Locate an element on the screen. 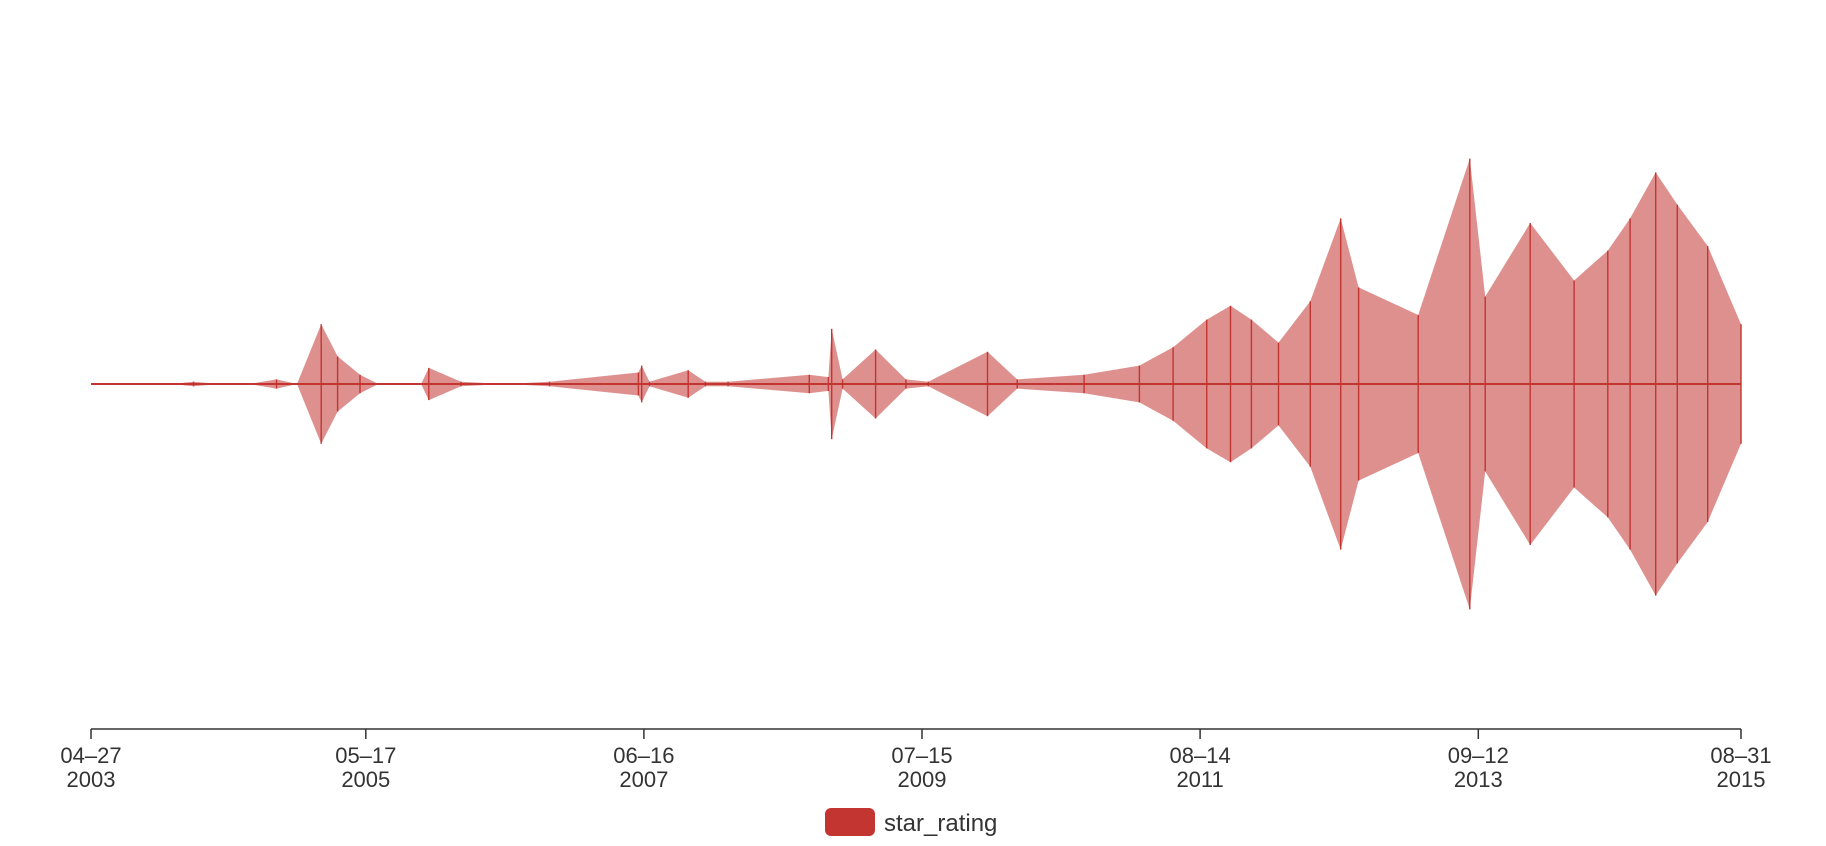  x-tick-label-3-line2: 2009 is located at coordinates (922, 779).